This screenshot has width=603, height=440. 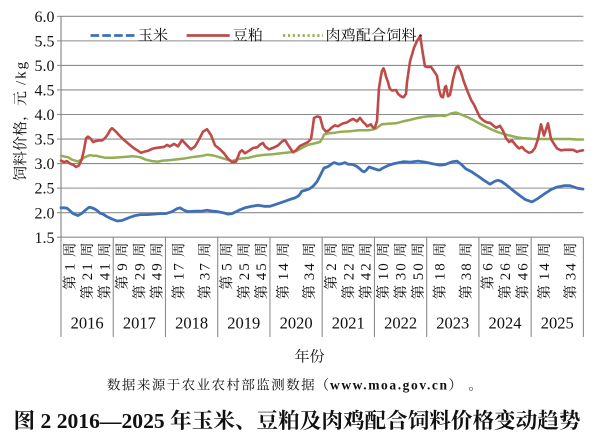 What do you see at coordinates (140, 270) in the screenshot?
I see `svg-text: 29` at bounding box center [140, 270].